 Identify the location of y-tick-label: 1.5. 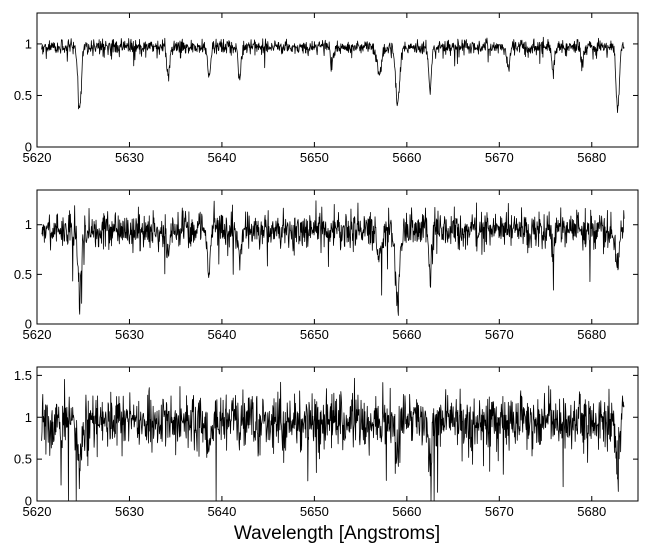
(23, 375).